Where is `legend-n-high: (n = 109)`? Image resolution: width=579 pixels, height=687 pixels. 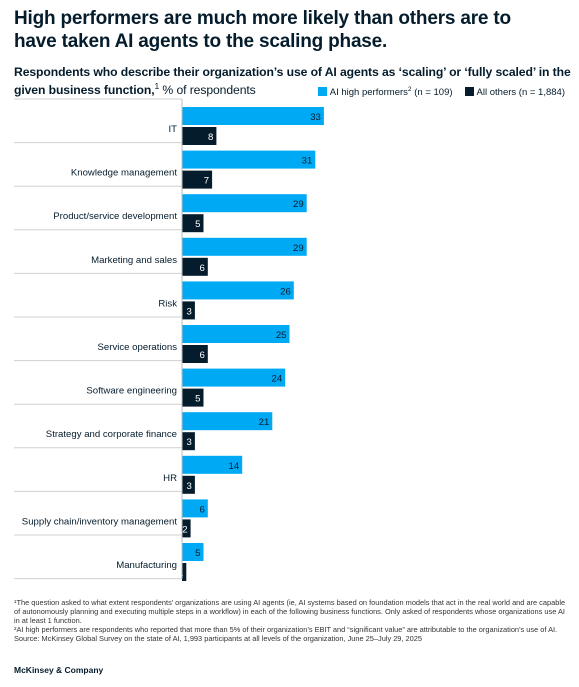
legend-n-high: (n = 109) is located at coordinates (432, 93).